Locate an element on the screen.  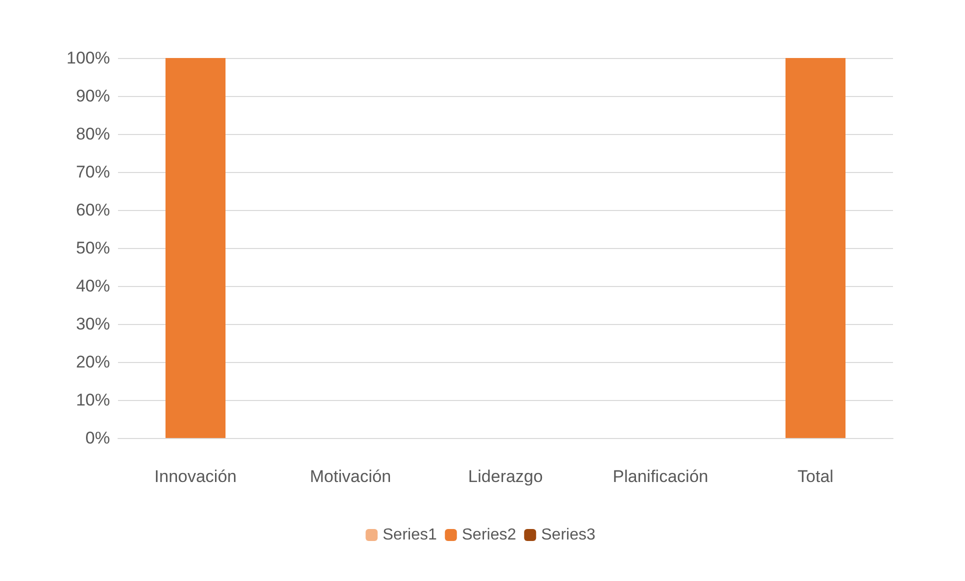
y-tick-label: 10% is located at coordinates (93, 400).